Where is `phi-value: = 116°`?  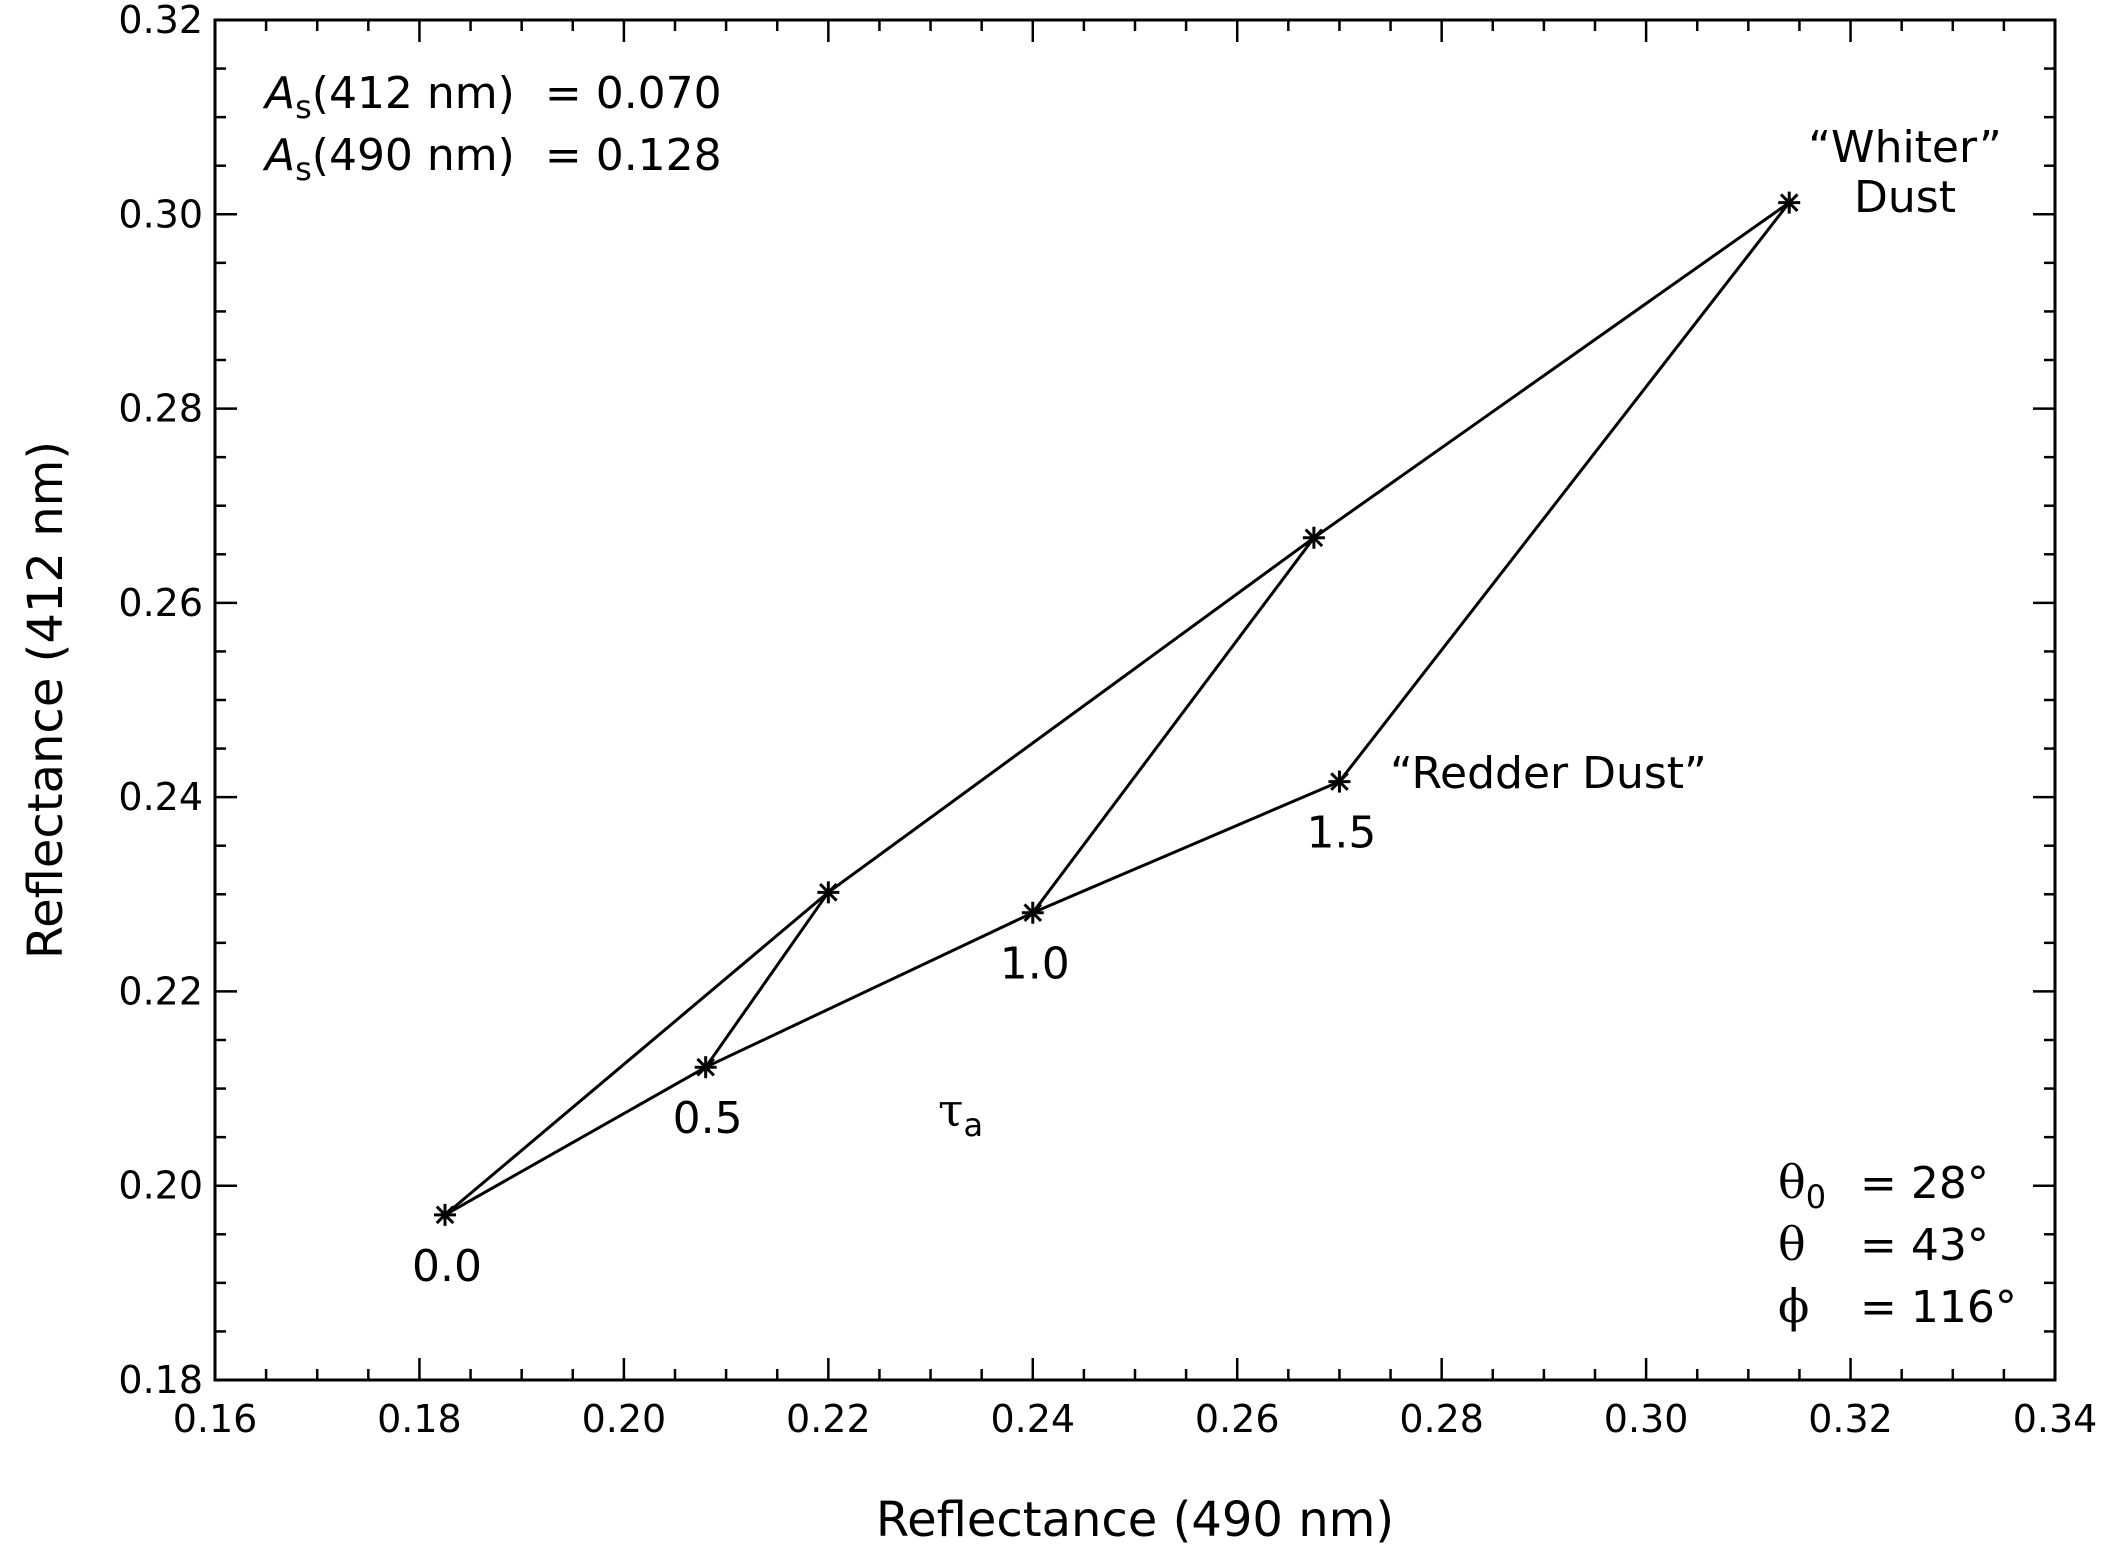 phi-value: = 116° is located at coordinates (1938, 1307).